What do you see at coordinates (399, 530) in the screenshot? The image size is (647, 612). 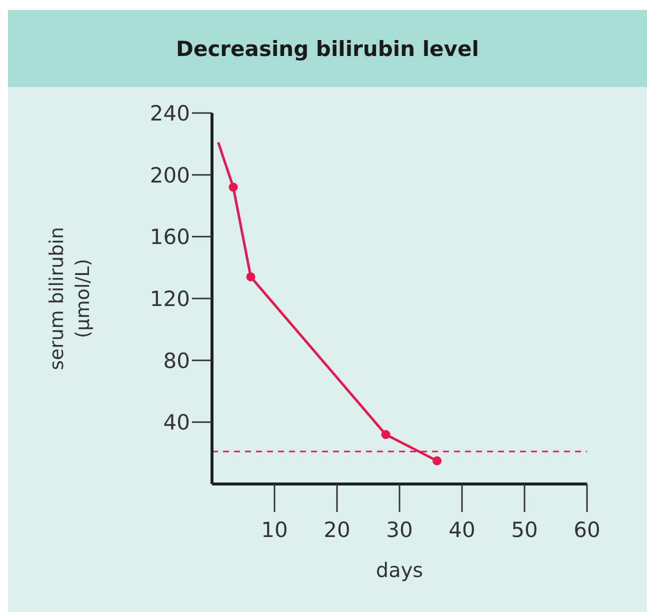 I see `x-tick-label: 30` at bounding box center [399, 530].